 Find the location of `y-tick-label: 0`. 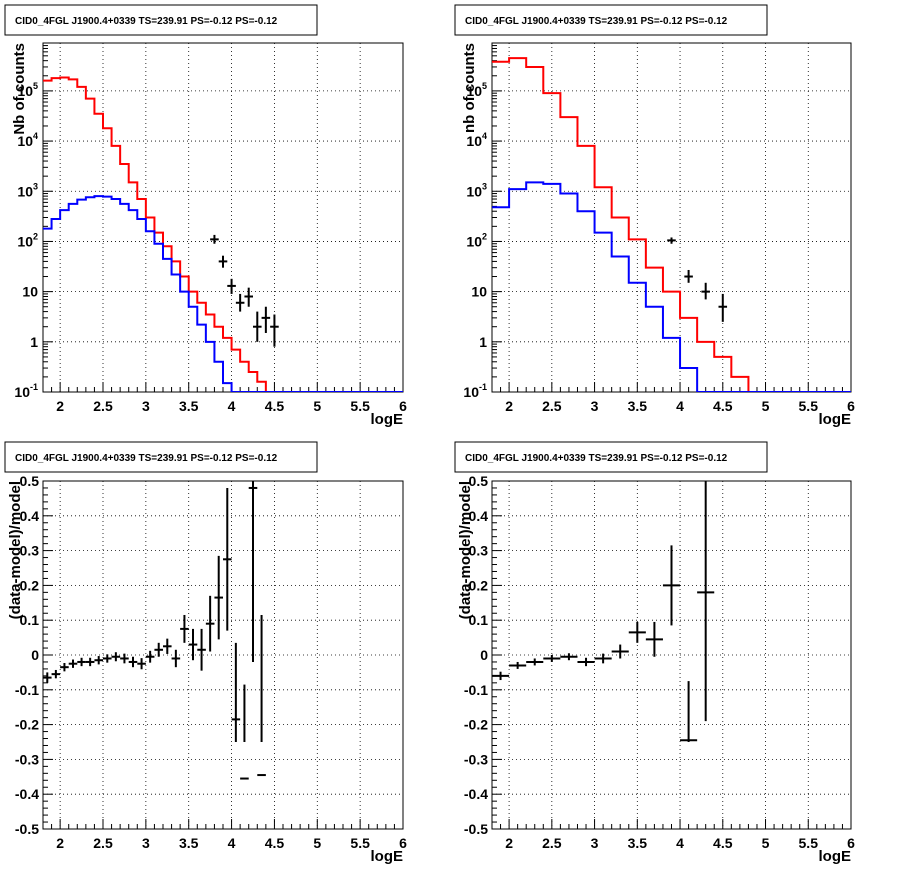

y-tick-label: 0 is located at coordinates (35, 655).